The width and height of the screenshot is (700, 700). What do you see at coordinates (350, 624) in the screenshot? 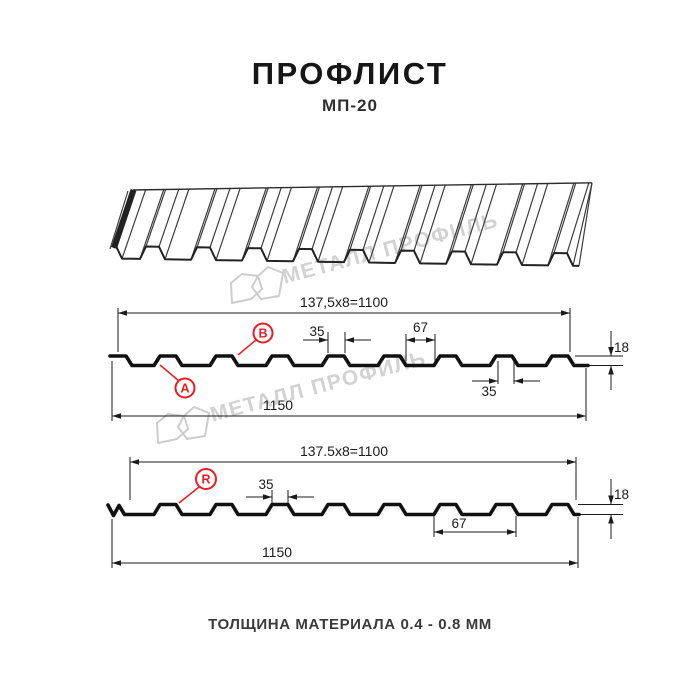
I see `material-thickness-note: ТОЛЩИНА МАТЕРИАЛА 0.4 - 0.8 ММ` at bounding box center [350, 624].